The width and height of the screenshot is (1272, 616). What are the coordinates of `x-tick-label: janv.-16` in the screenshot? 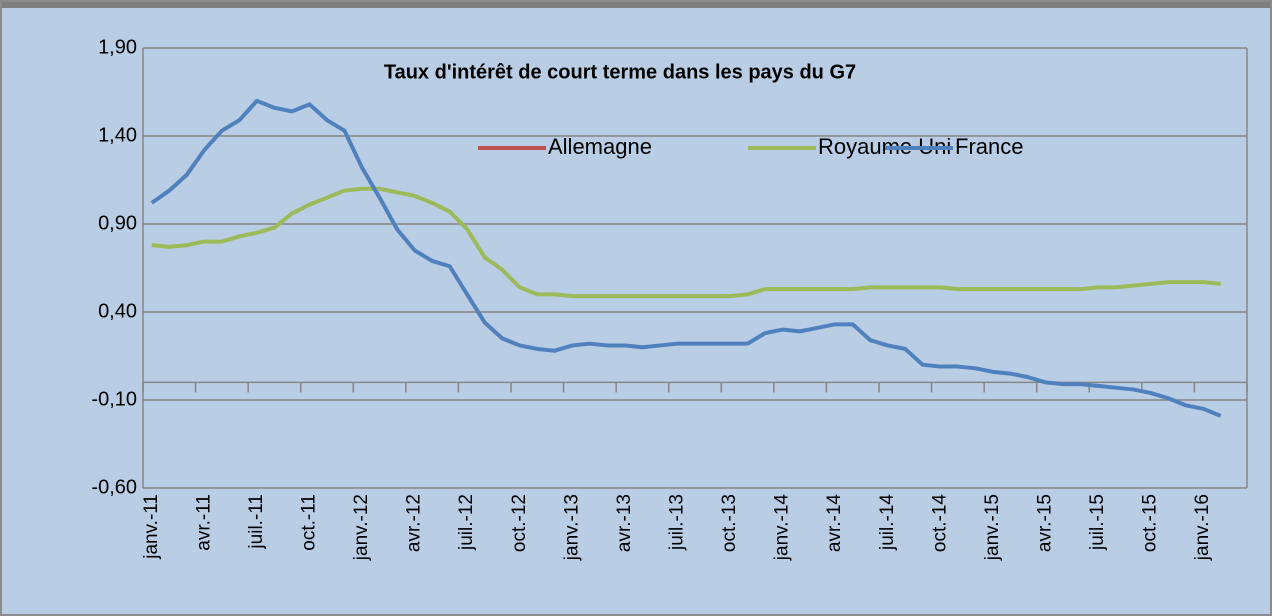 It's located at (1202, 527).